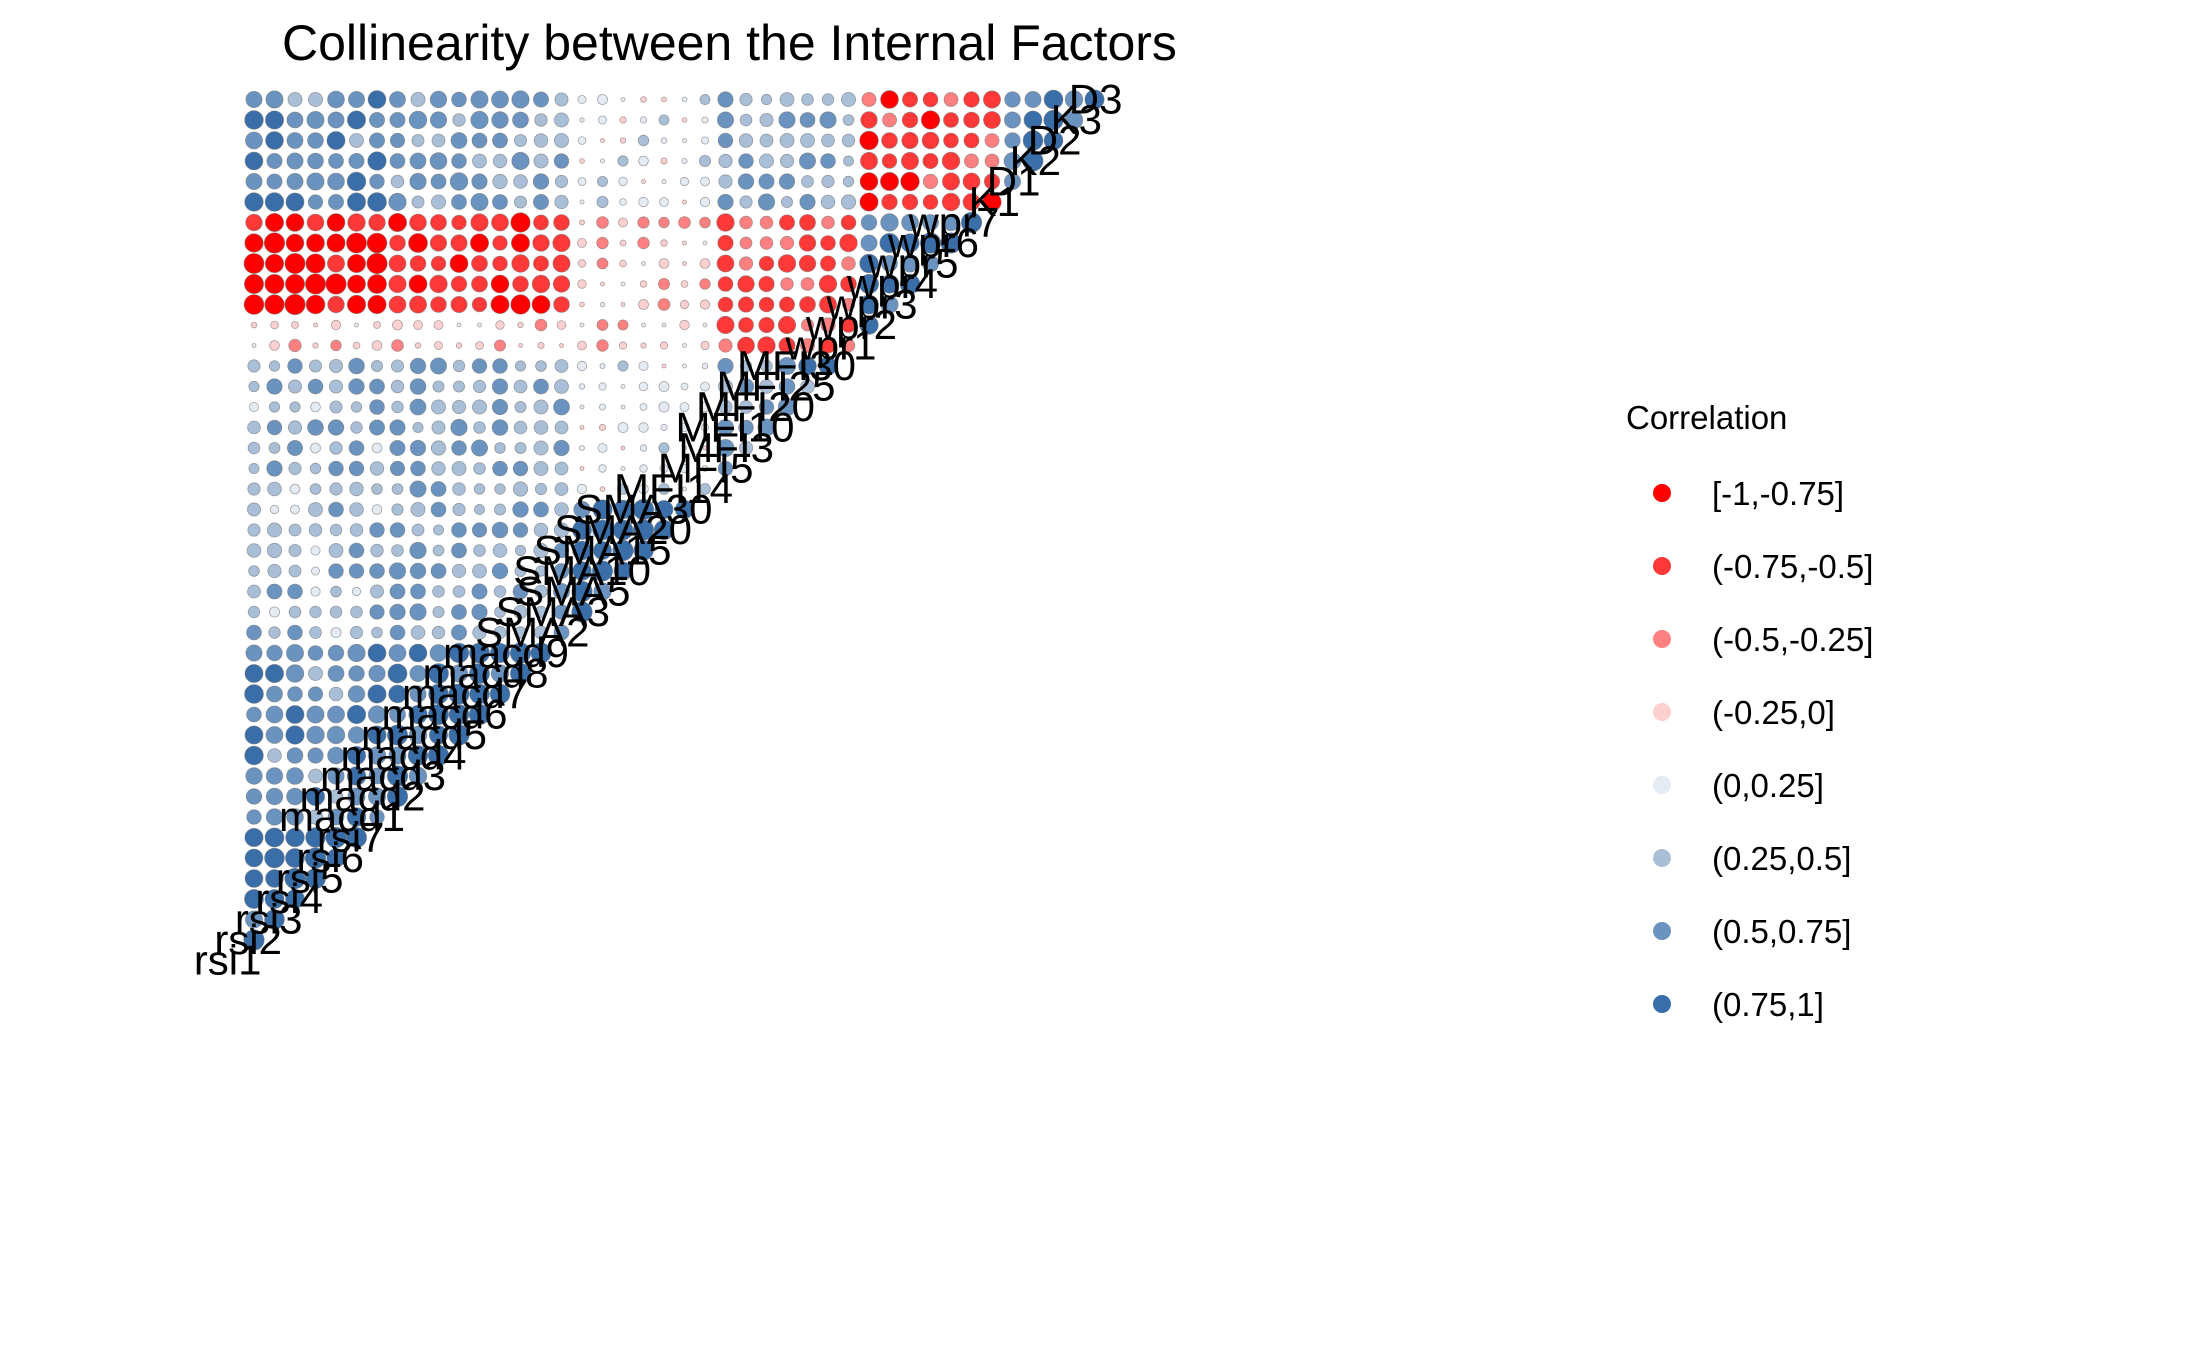  I want to click on variable-label: wpr6, so click(933, 242).